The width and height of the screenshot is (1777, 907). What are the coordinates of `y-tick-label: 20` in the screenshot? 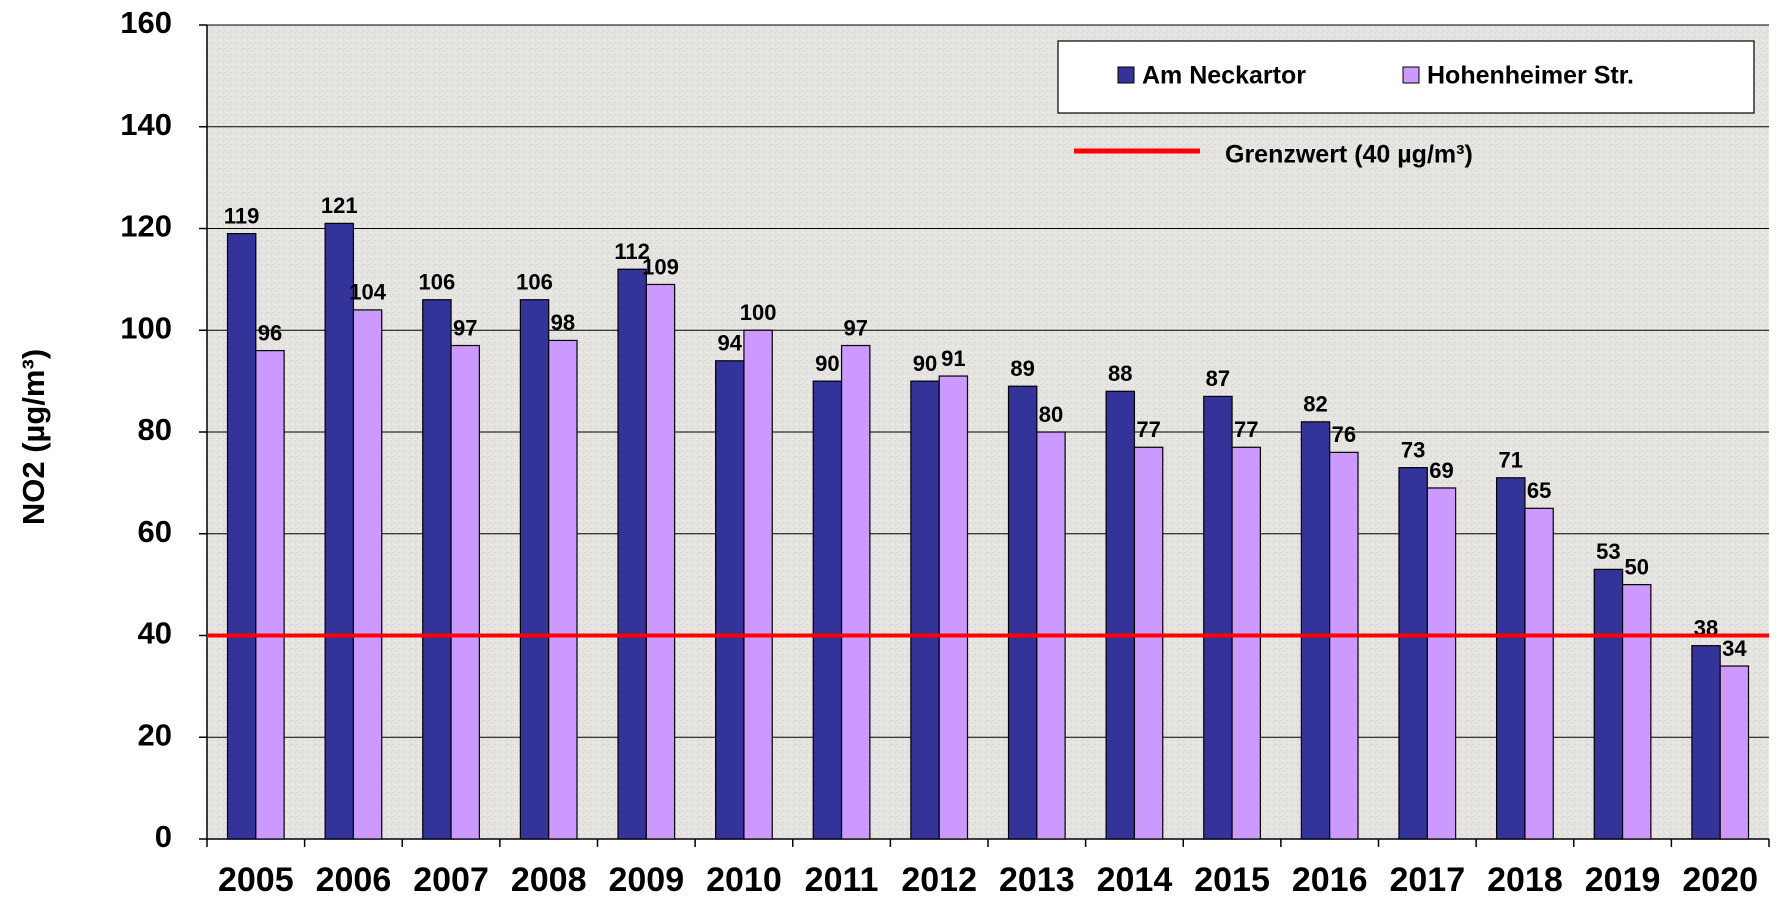 It's located at (155, 734).